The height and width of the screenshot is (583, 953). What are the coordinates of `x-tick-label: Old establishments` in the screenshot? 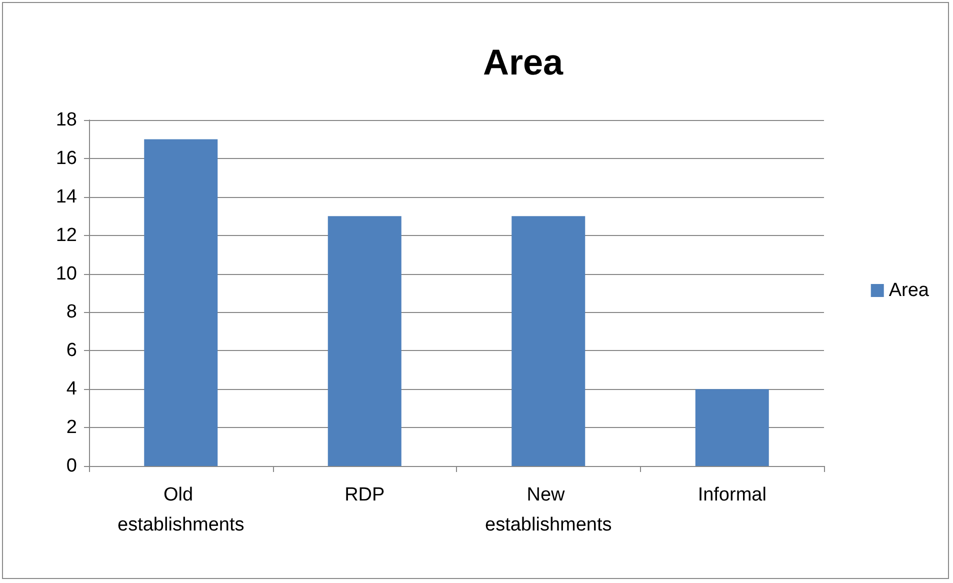 It's located at (181, 510).